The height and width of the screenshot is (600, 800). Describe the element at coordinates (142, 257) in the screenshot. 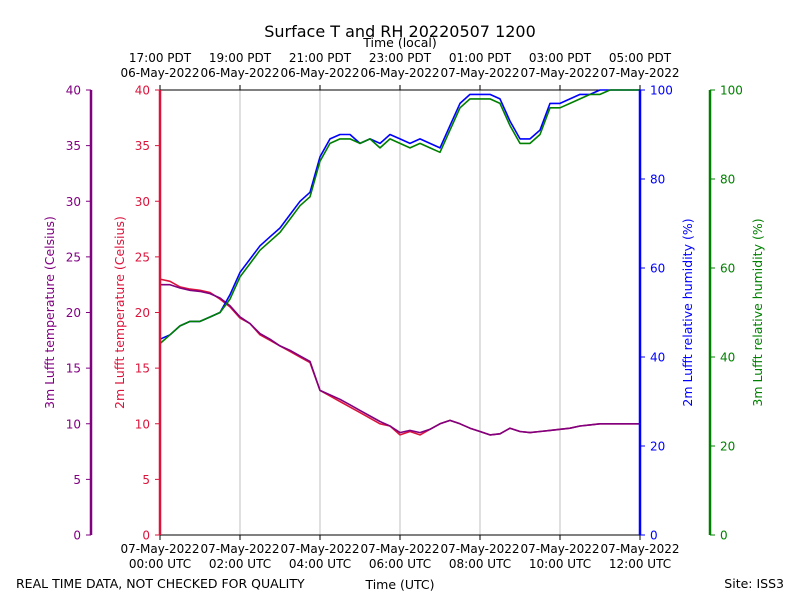

I see `axis-2m-temperature-tick-label: 25` at that location.